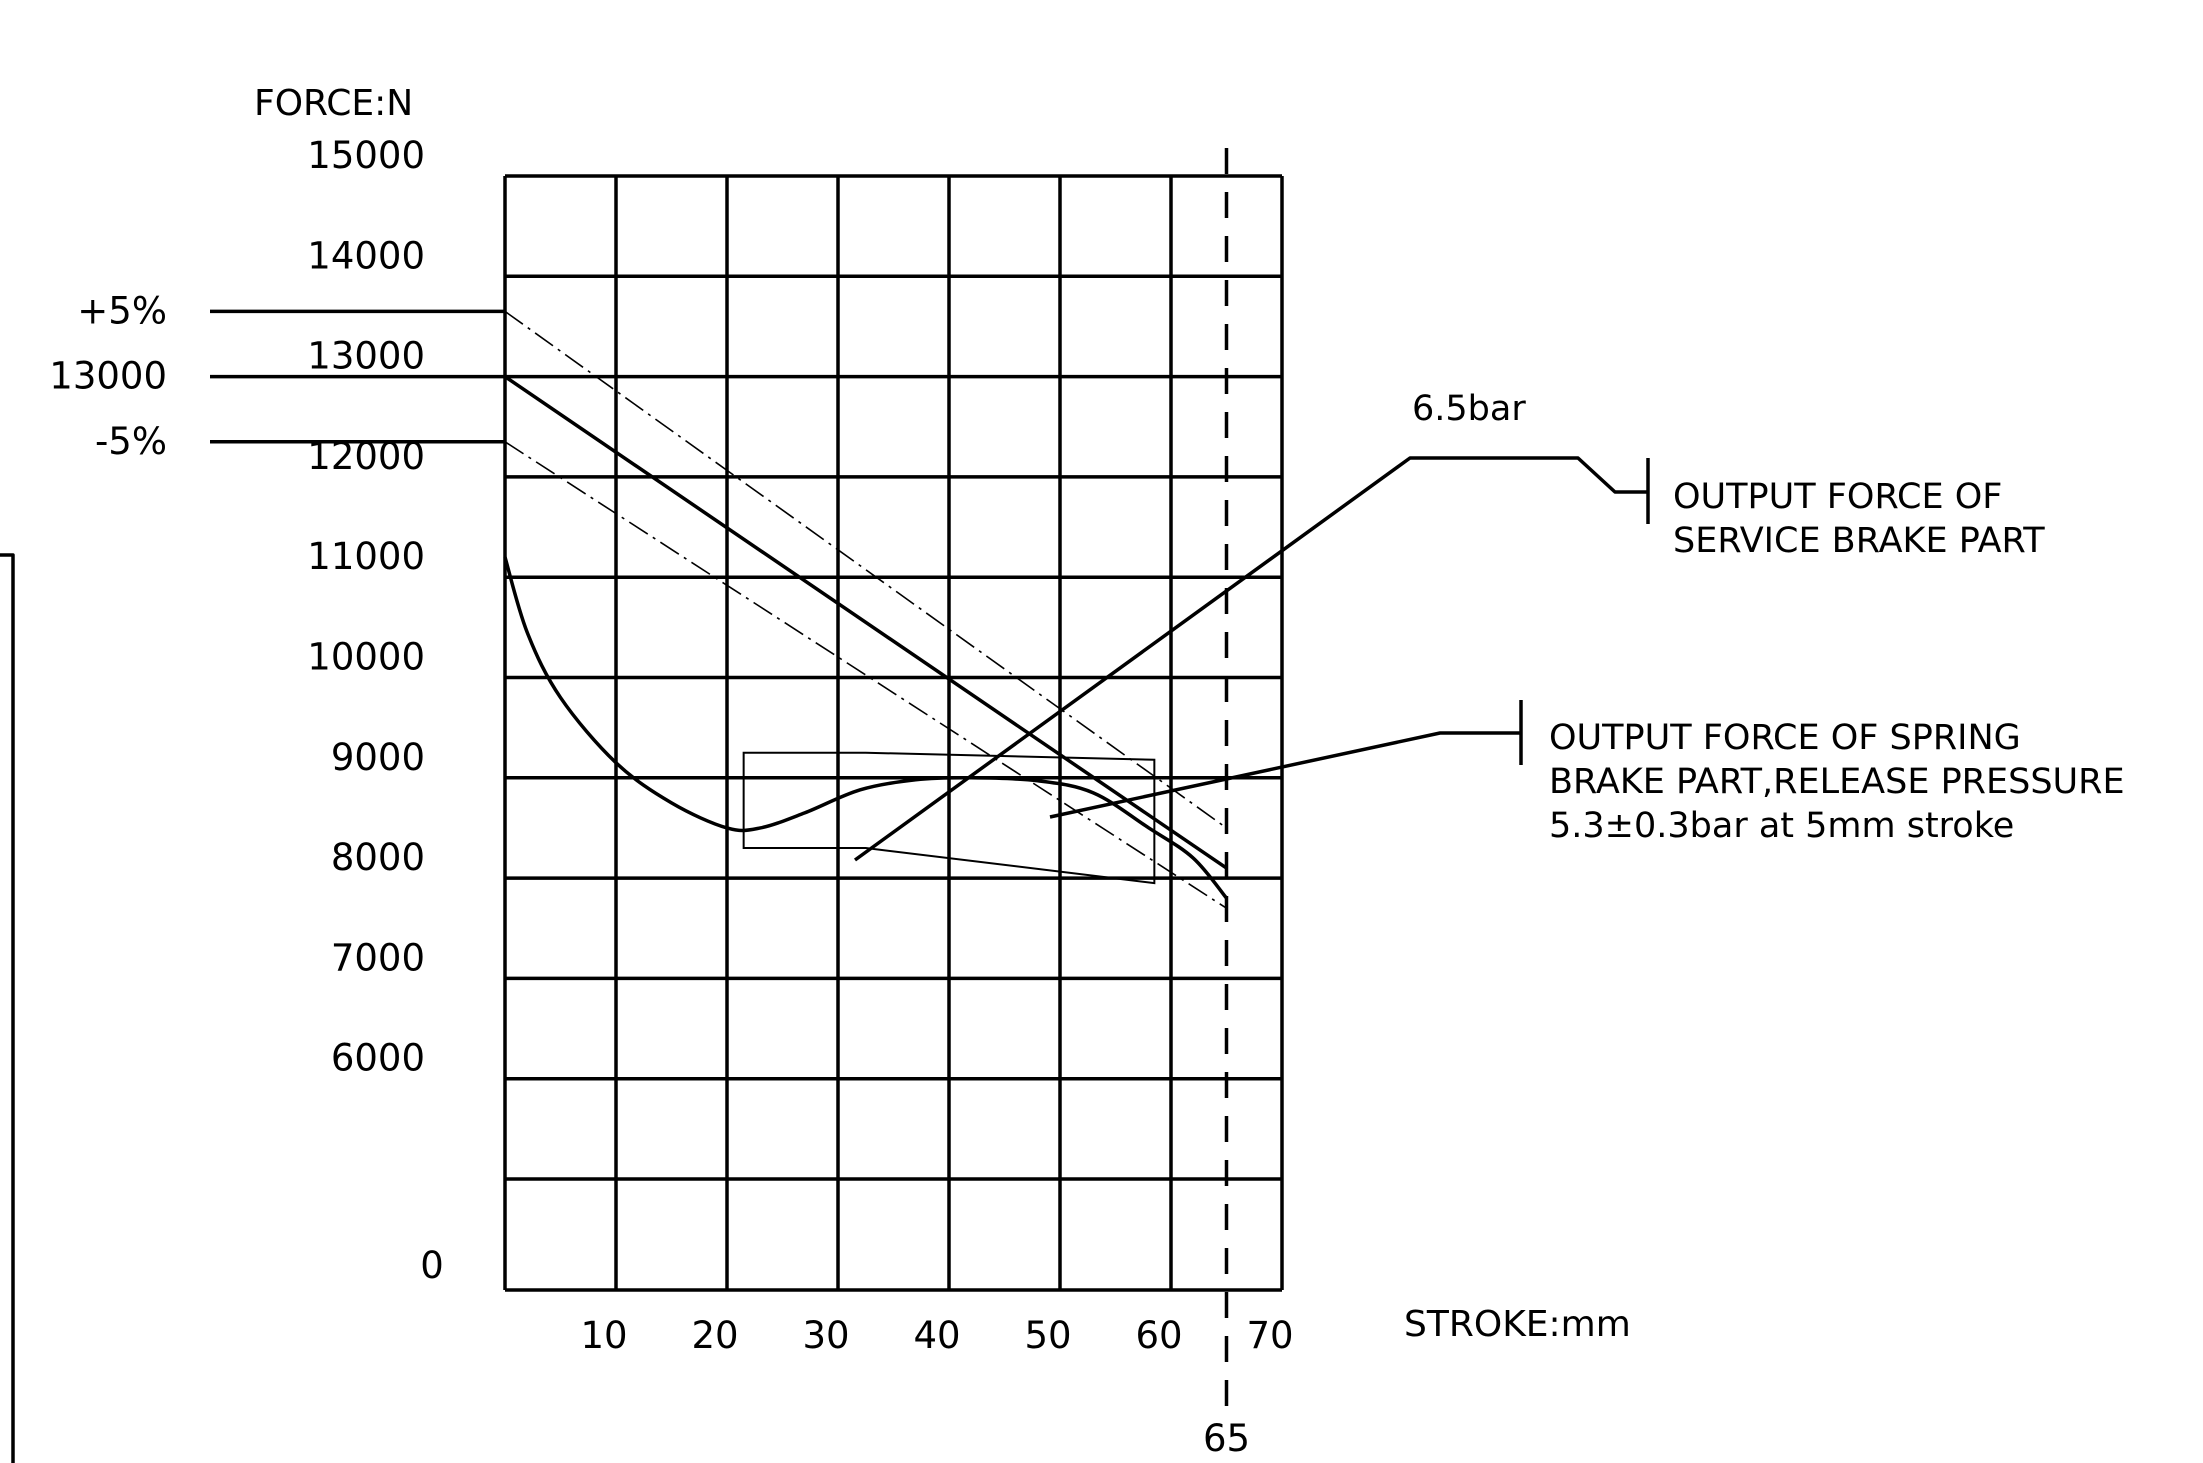 The image size is (2203, 1463). I want to click on y-tick-0: 0, so click(432, 1265).